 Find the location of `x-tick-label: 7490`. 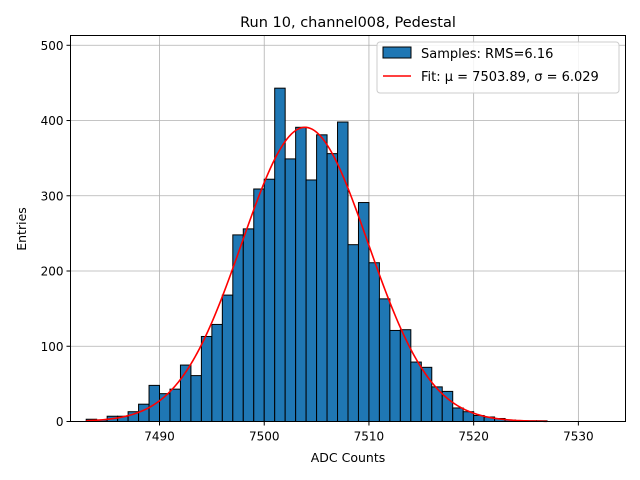

x-tick-label: 7490 is located at coordinates (159, 437).